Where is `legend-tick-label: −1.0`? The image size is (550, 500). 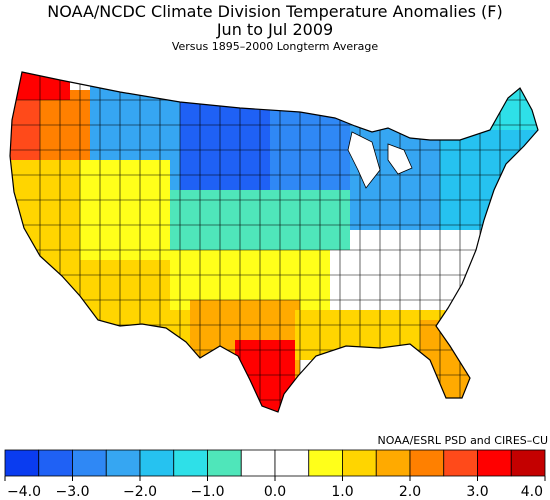
legend-tick-label: −1.0 is located at coordinates (208, 492).